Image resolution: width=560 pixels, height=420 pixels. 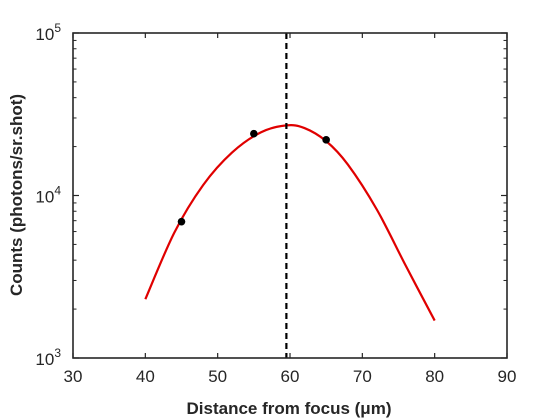 What do you see at coordinates (145, 376) in the screenshot?
I see `x-tick-label: 40` at bounding box center [145, 376].